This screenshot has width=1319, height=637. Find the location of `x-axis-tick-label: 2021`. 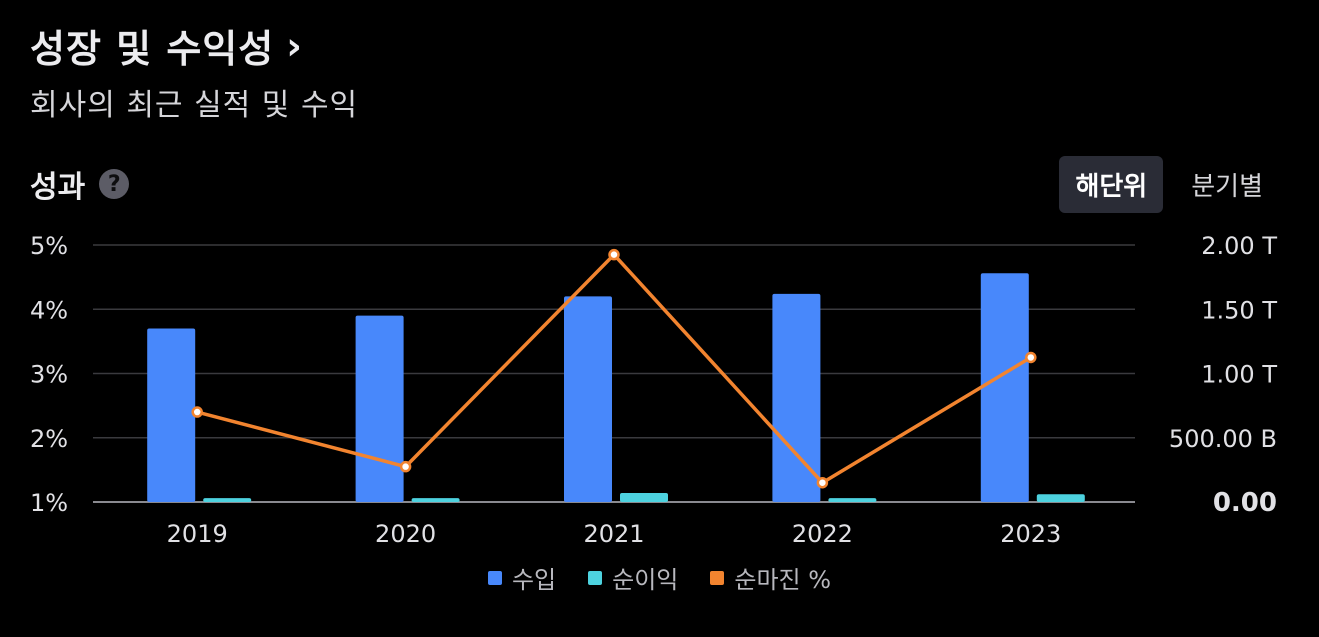

x-axis-tick-label: 2021 is located at coordinates (613, 534).